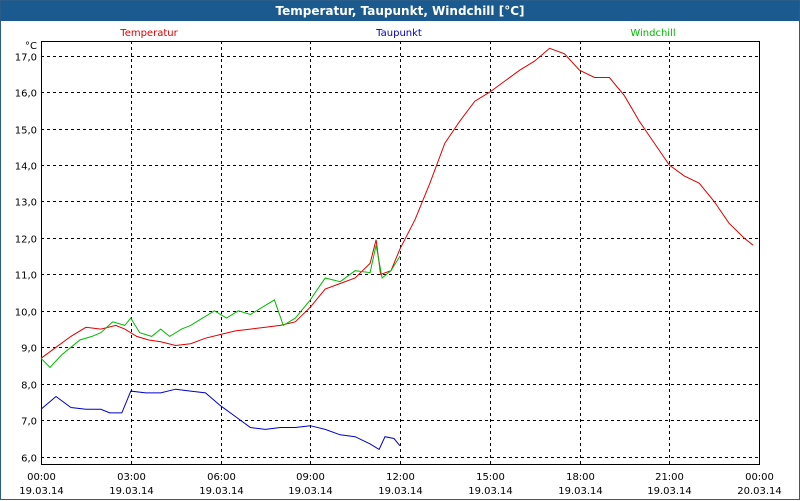 This screenshot has width=800, height=501. Describe the element at coordinates (26, 131) in the screenshot. I see `y-tick-label: 15,0` at that location.